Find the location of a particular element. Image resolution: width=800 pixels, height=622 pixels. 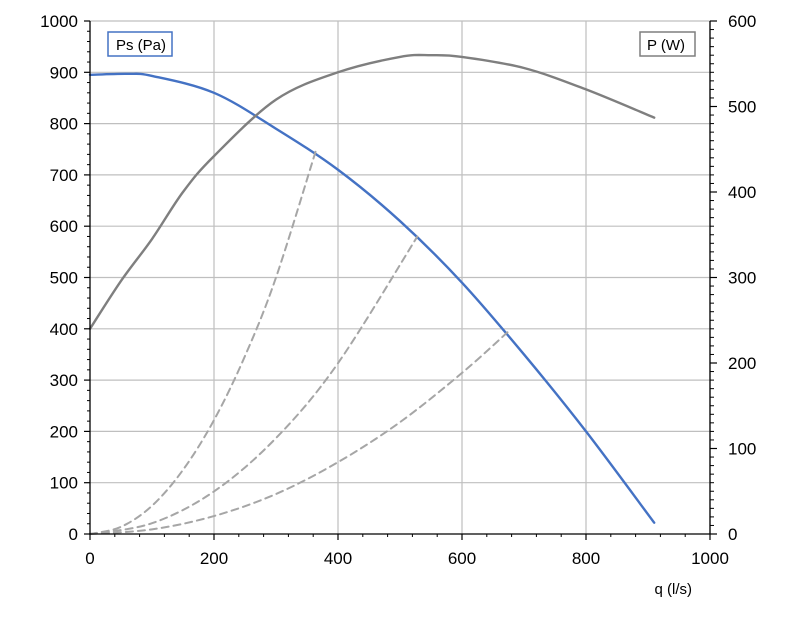

legend-power-box is located at coordinates (667, 44).